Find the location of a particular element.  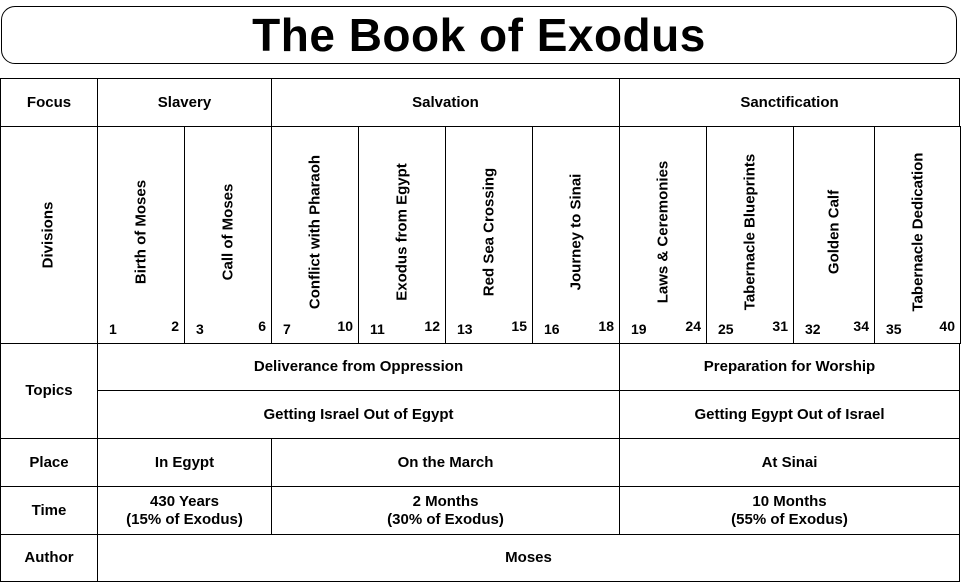

row-label-place: Place is located at coordinates (49, 462).